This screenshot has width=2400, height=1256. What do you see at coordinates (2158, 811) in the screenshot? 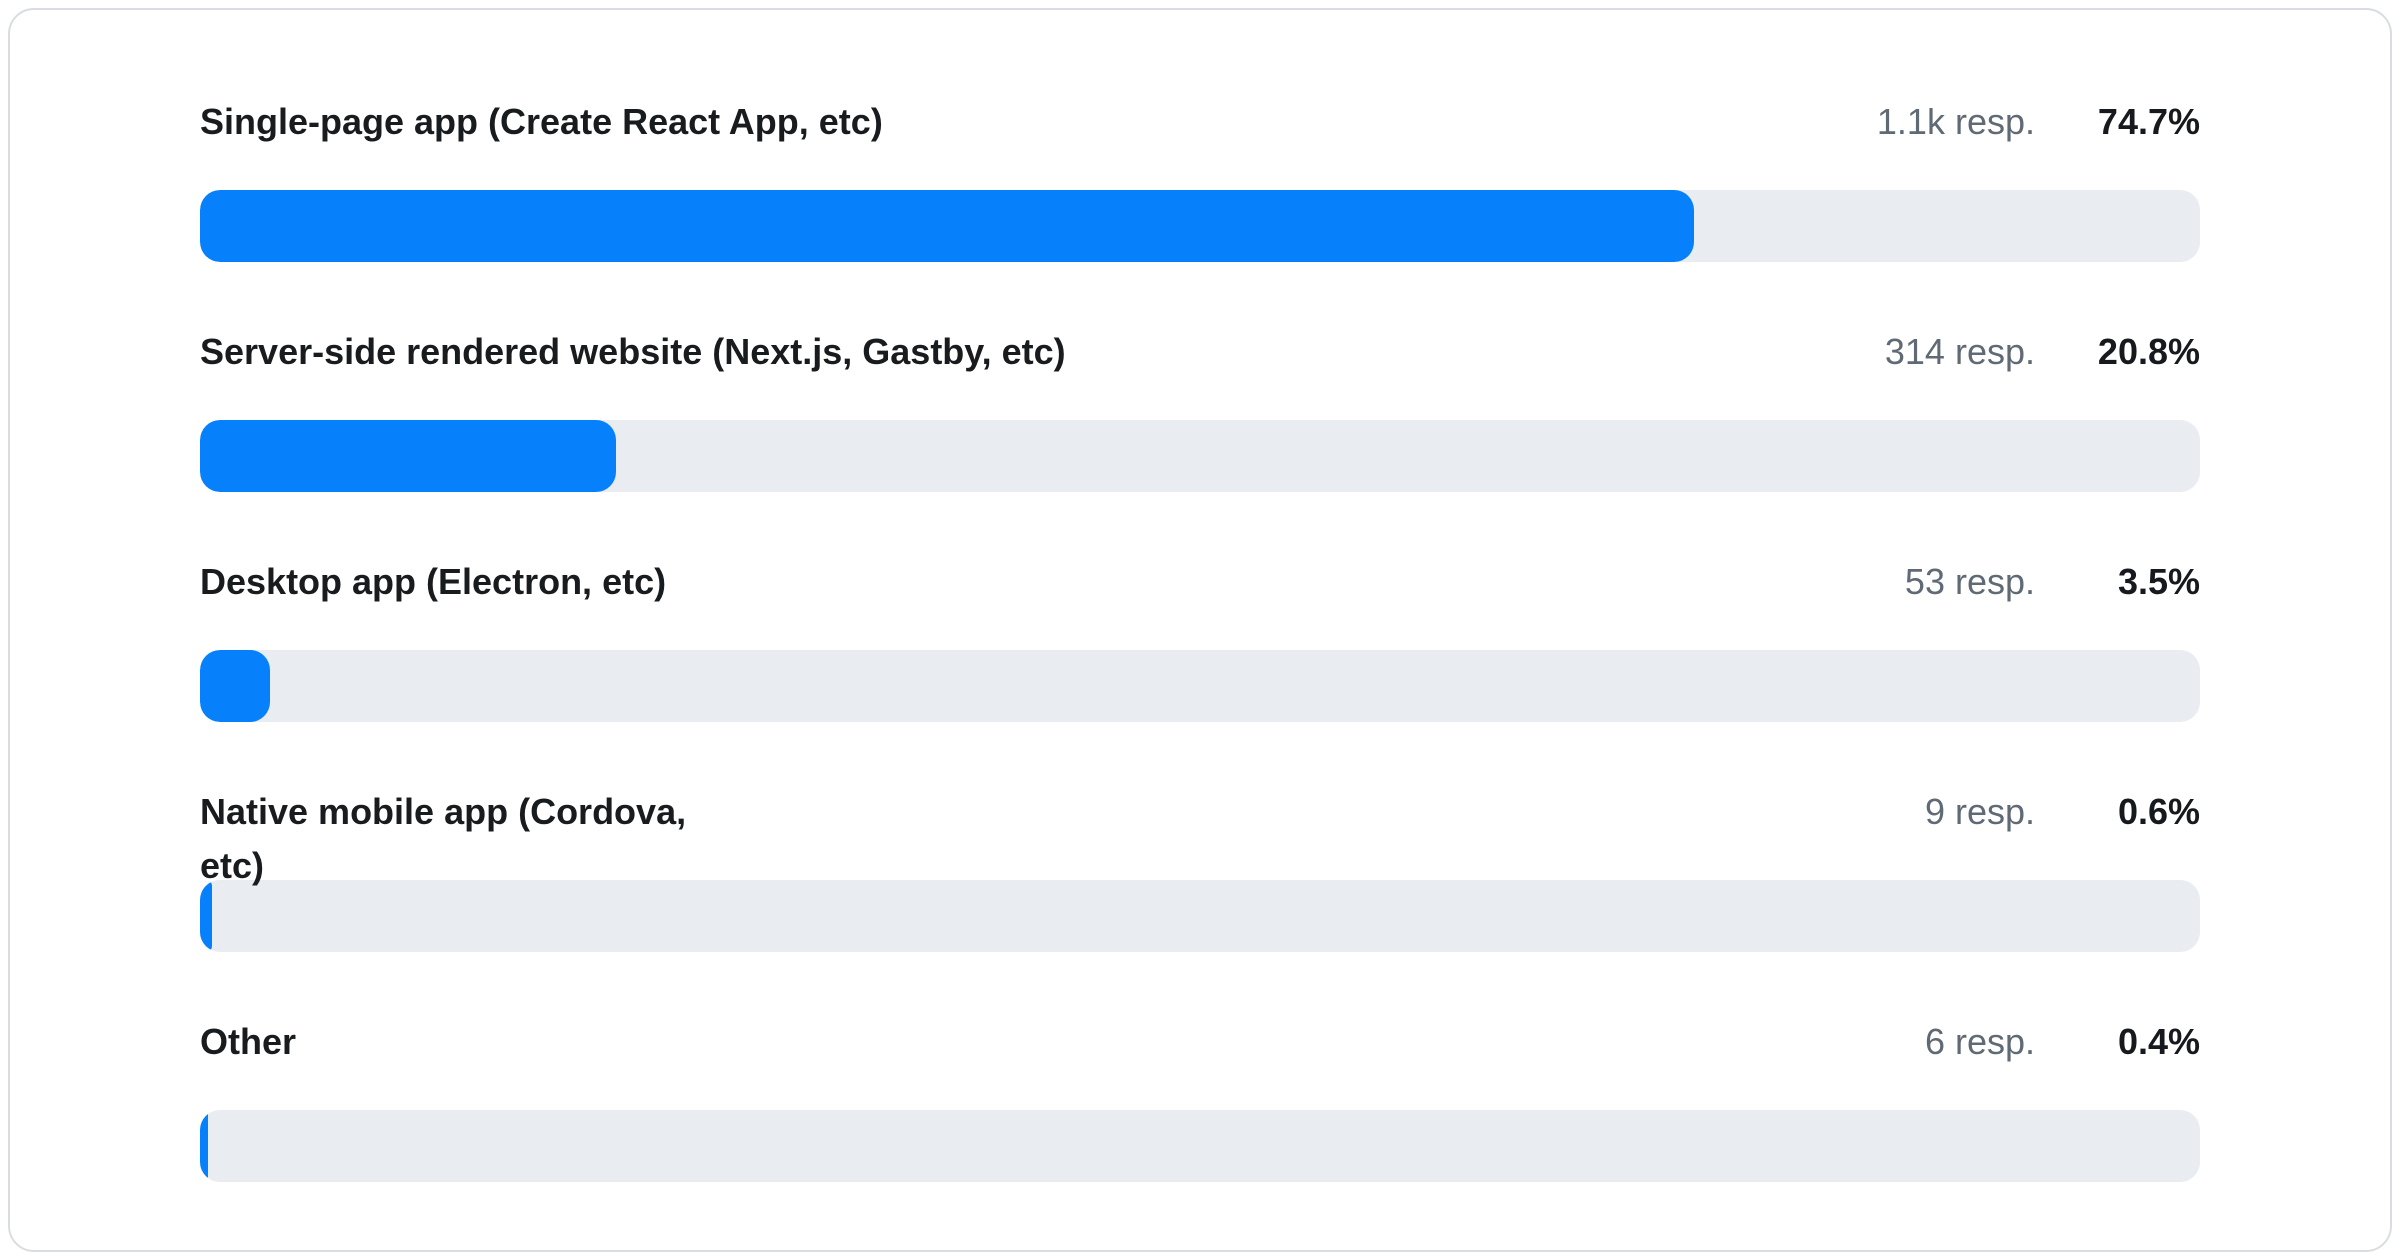
I see `percent-value: 0.6%` at bounding box center [2158, 811].